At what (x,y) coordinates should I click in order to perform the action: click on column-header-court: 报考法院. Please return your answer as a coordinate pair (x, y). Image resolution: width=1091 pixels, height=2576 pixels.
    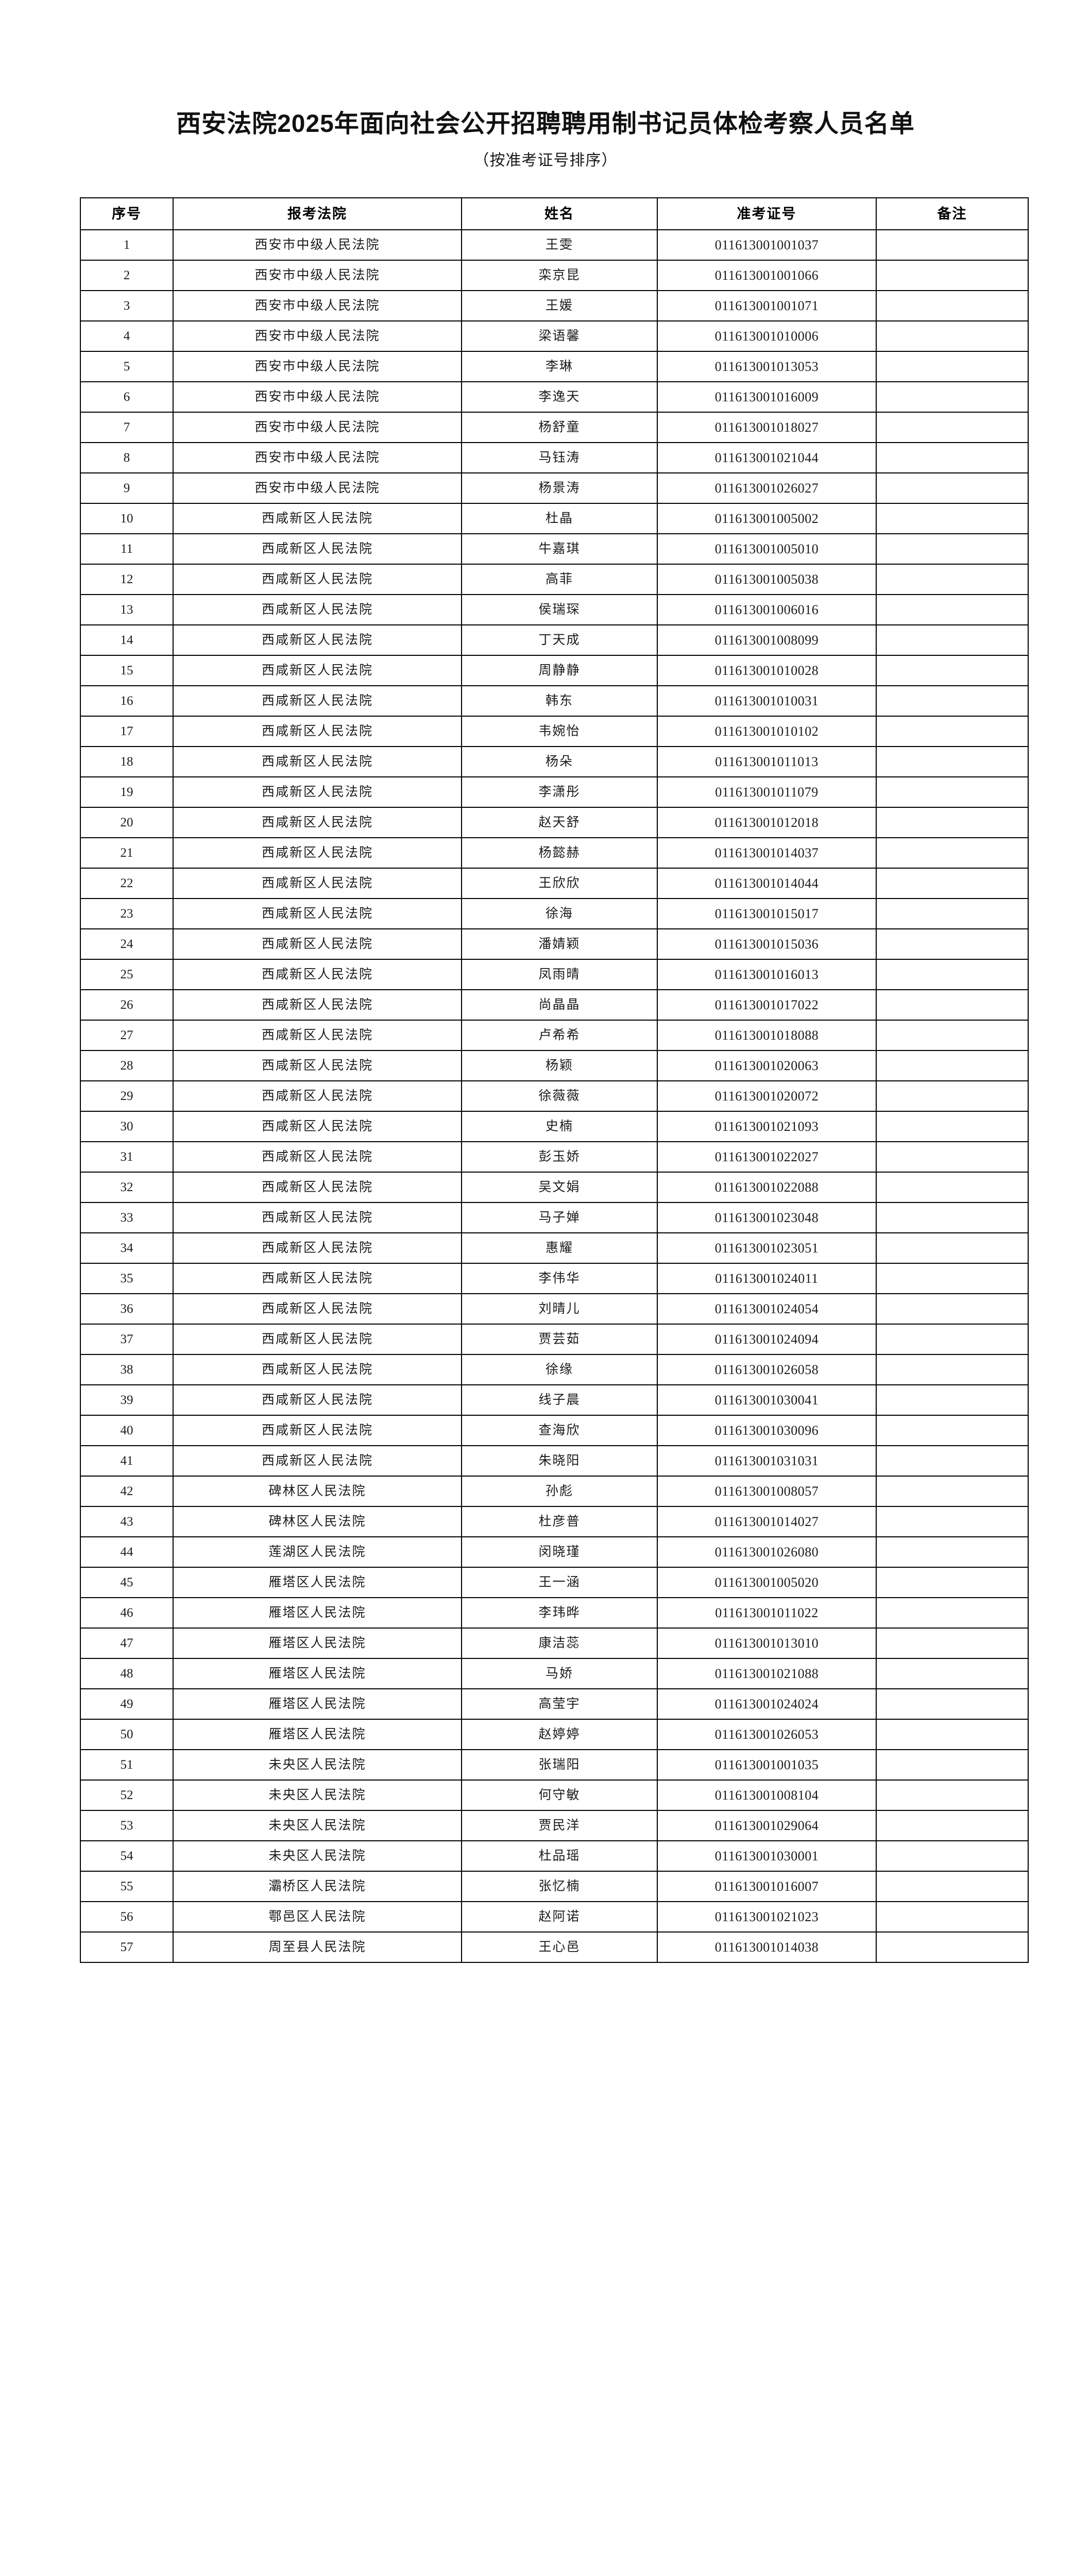
    Looking at the image, I should click on (317, 213).